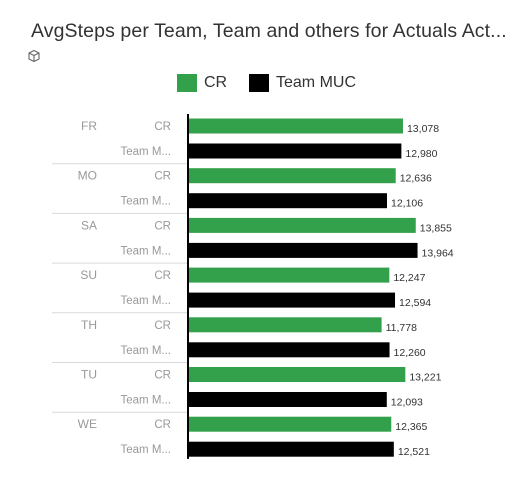 The width and height of the screenshot is (514, 481). What do you see at coordinates (438, 253) in the screenshot?
I see `data-label: 13,964` at bounding box center [438, 253].